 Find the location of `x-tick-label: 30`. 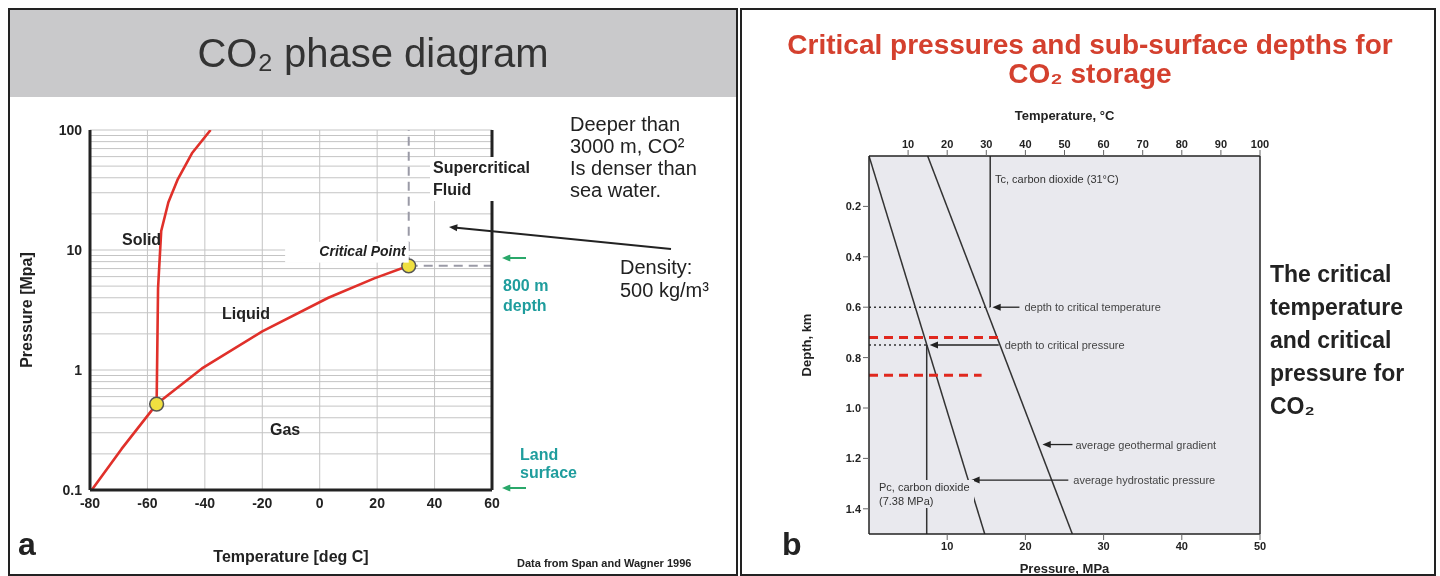

x-tick-label: 30 is located at coordinates (1103, 545).